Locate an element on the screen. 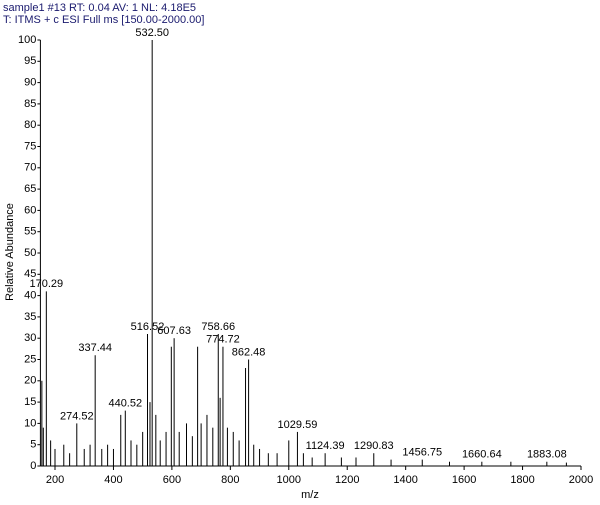 This screenshot has width=600, height=505. x-tick-label: 400 is located at coordinates (113, 480).